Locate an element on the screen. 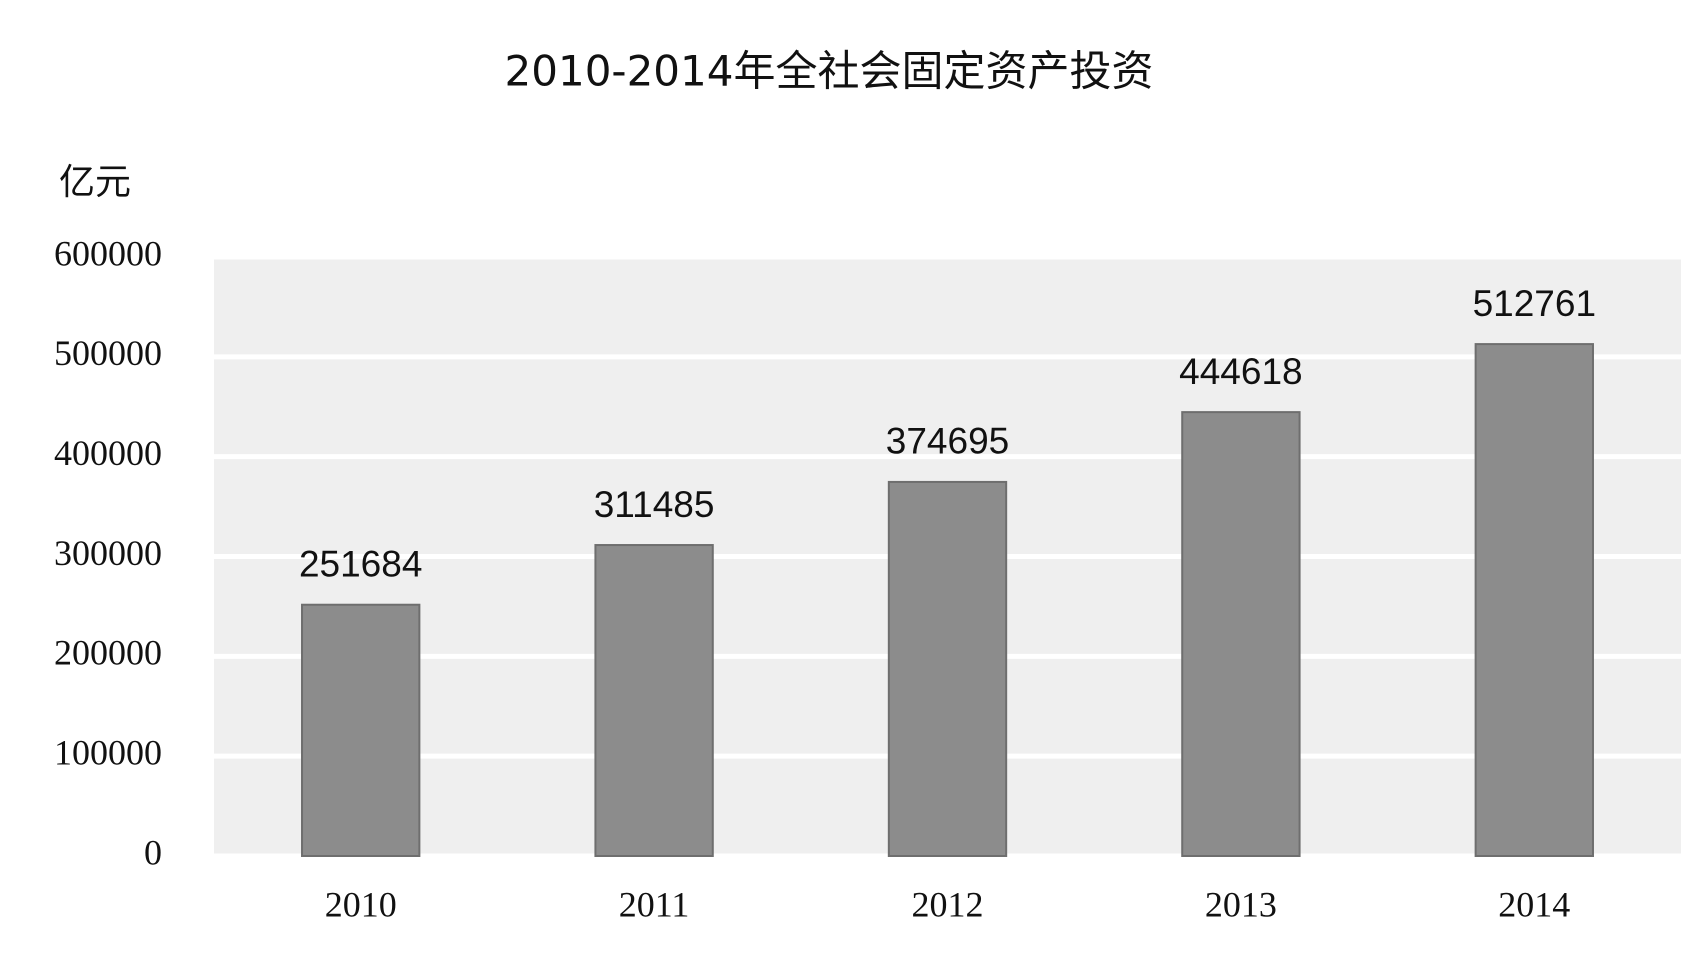  x-tick-label: 2011 is located at coordinates (654, 904).